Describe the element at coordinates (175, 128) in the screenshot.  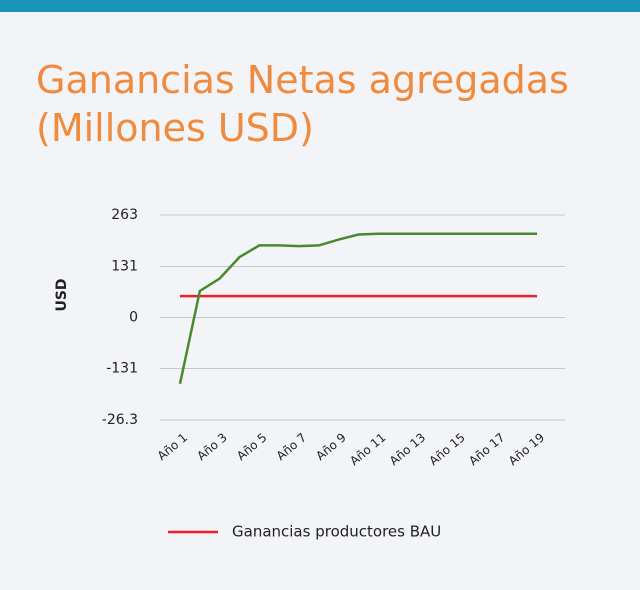
I see `title-line: (Millones USD)` at that location.